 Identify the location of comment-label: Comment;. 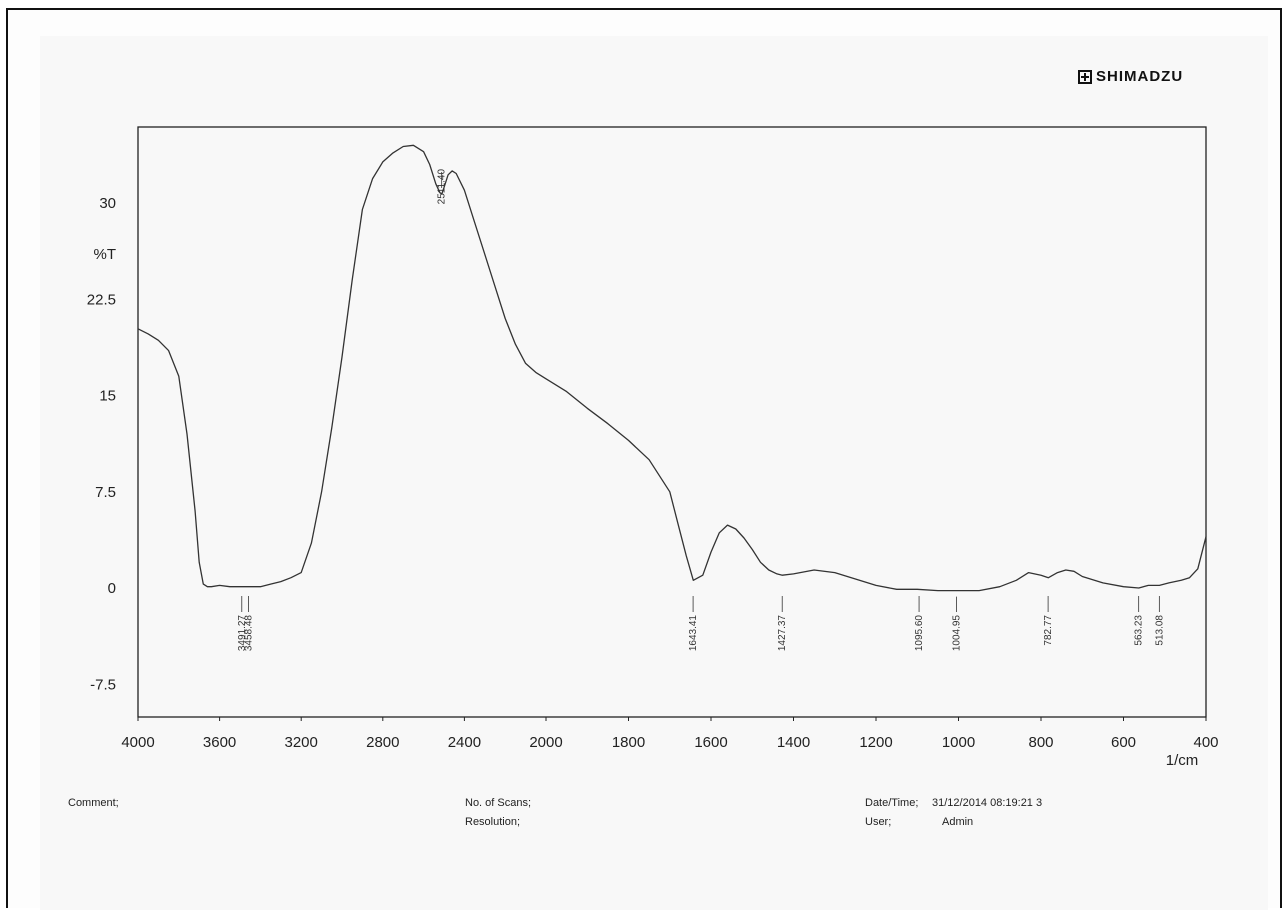
(93, 803).